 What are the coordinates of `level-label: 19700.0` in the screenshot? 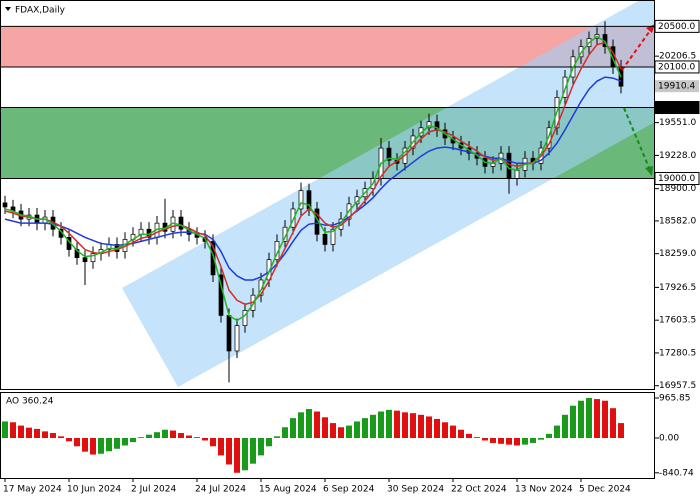 It's located at (676, 108).